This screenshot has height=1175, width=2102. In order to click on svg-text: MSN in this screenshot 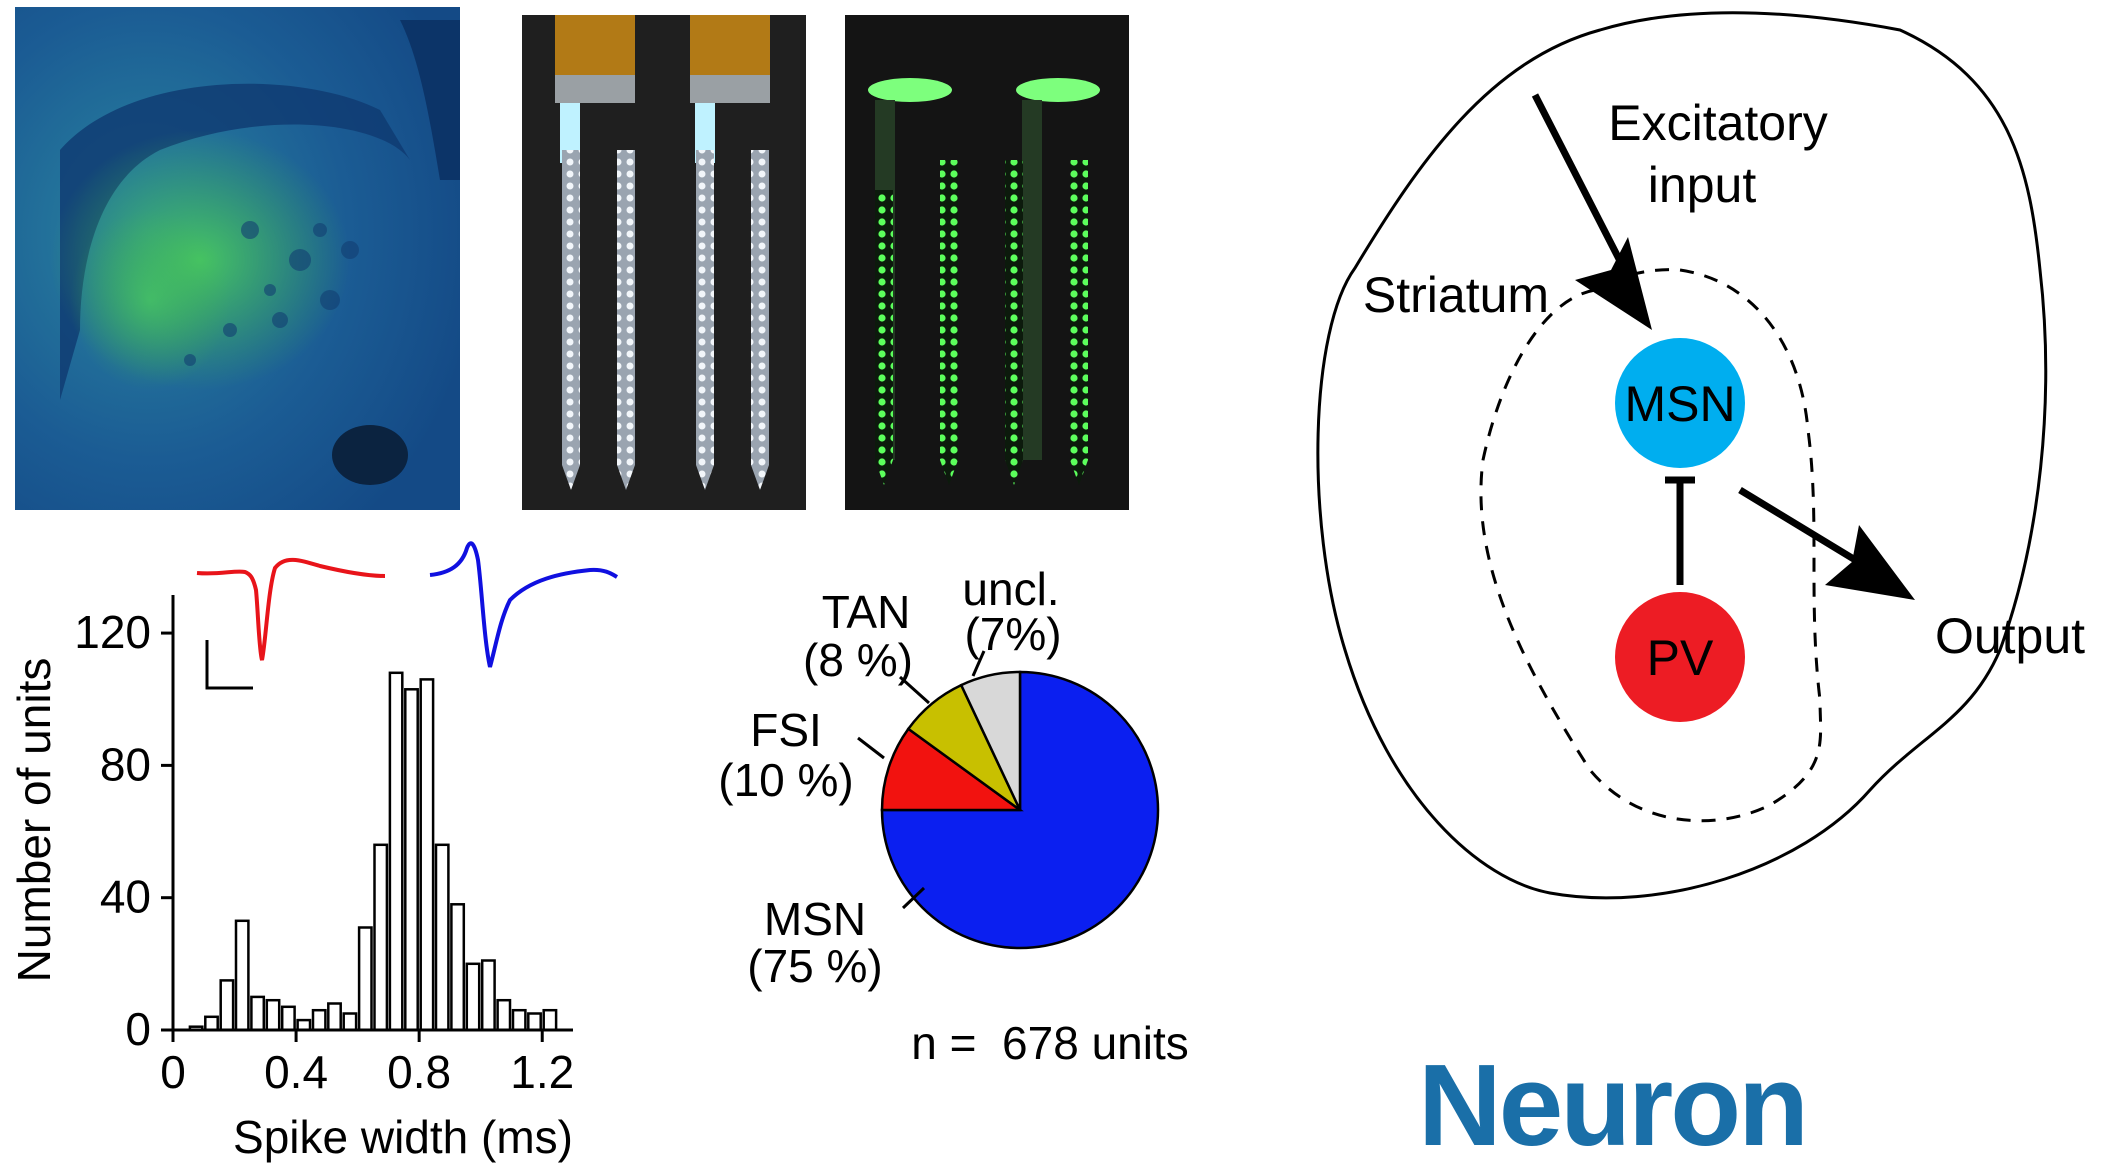, I will do `click(815, 919)`.